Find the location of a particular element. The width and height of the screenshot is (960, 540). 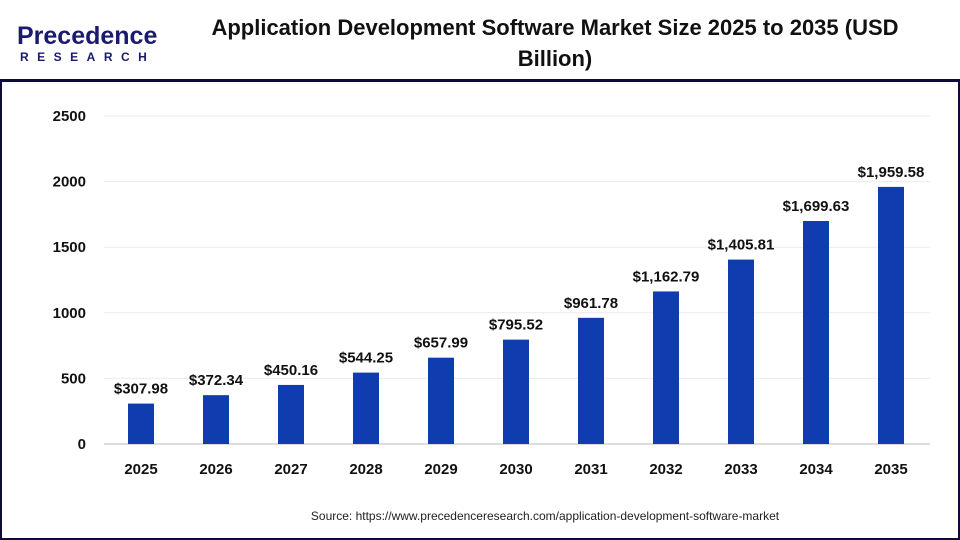

x-tick-label: 2034 is located at coordinates (816, 469).